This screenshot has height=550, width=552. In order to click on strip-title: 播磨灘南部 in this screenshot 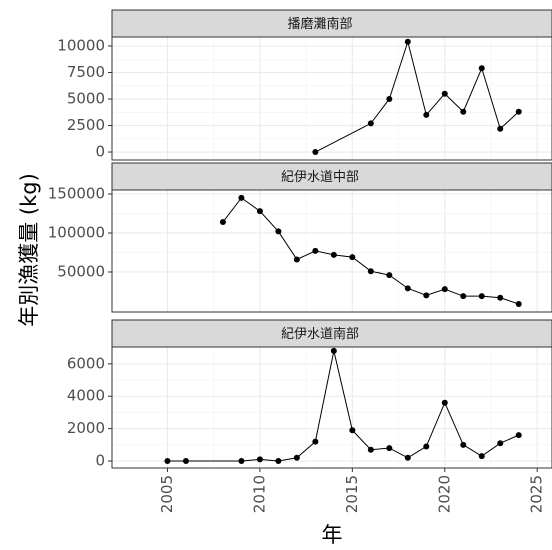, I will do `click(319, 24)`.